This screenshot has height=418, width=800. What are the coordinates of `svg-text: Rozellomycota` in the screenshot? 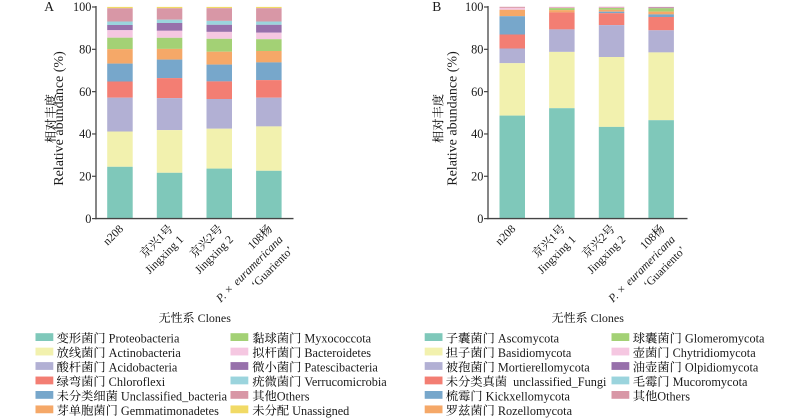 It's located at (535, 411).